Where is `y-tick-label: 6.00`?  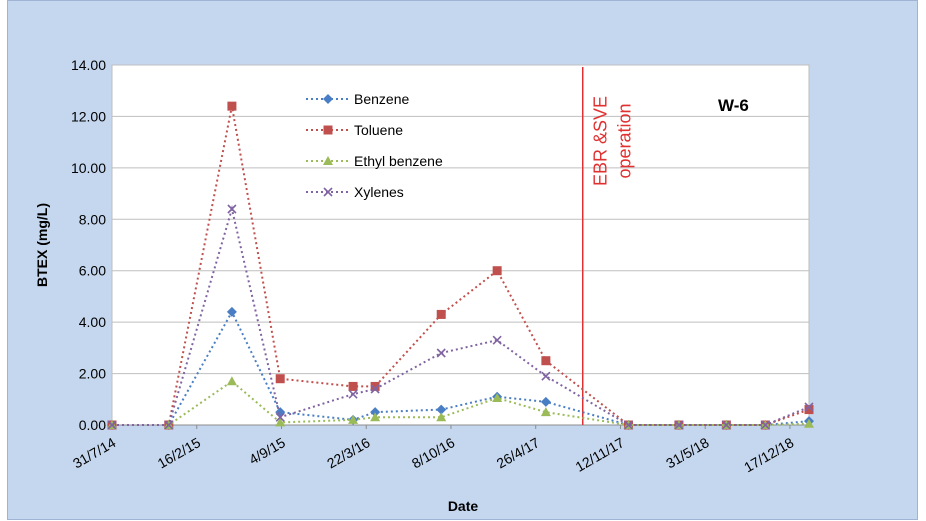 y-tick-label: 6.00 is located at coordinates (92, 271).